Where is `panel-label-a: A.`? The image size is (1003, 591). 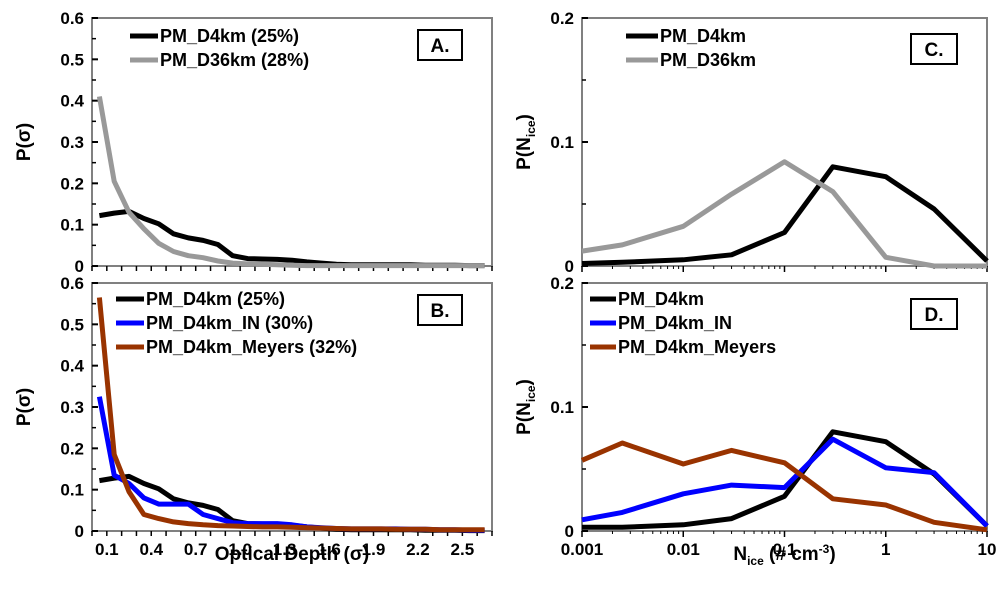 panel-label-a: A. is located at coordinates (440, 46).